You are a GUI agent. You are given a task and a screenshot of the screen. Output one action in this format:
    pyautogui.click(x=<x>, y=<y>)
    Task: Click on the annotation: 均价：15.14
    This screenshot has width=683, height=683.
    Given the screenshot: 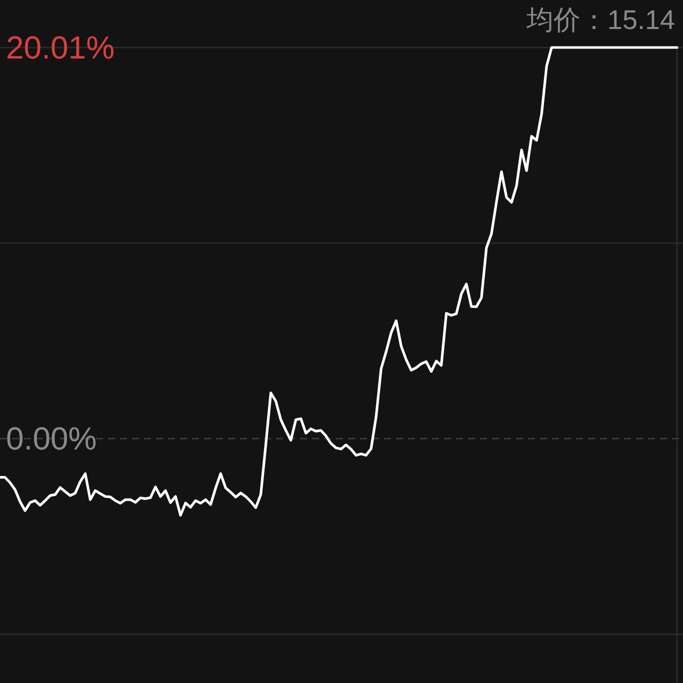 What is the action you would take?
    pyautogui.click(x=600, y=20)
    